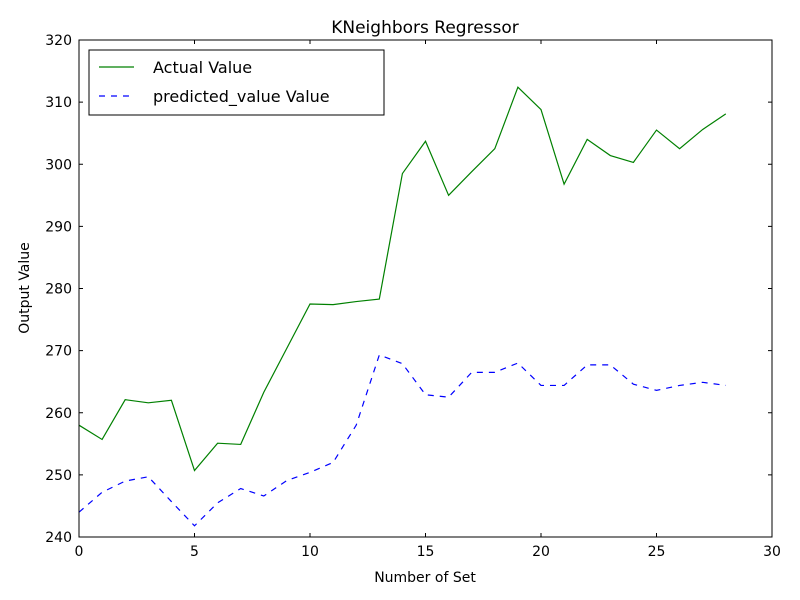 This screenshot has height=600, width=800. Describe the element at coordinates (202, 67) in the screenshot. I see `legend-label-actual: Actual Value` at that location.